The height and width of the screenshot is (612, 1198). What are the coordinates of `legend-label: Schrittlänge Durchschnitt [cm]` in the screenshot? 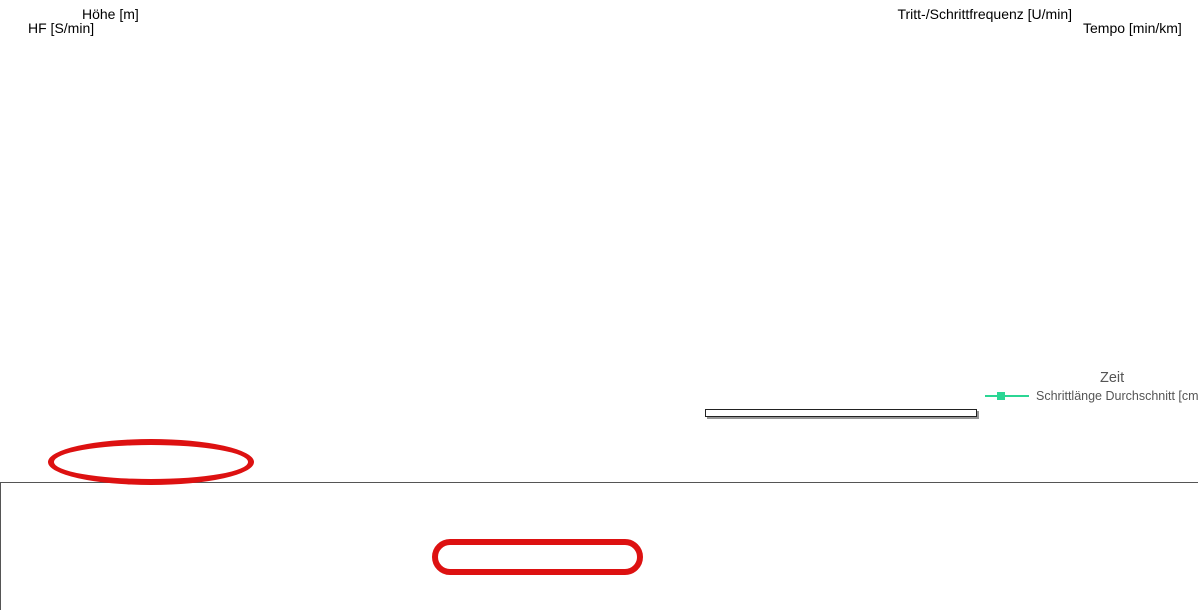 It's located at (1117, 396).